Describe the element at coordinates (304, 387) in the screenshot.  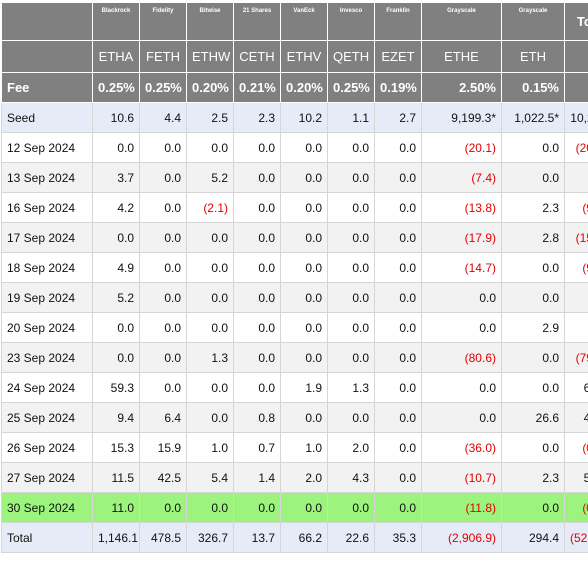
I see `flow-cell: 1.9` at that location.